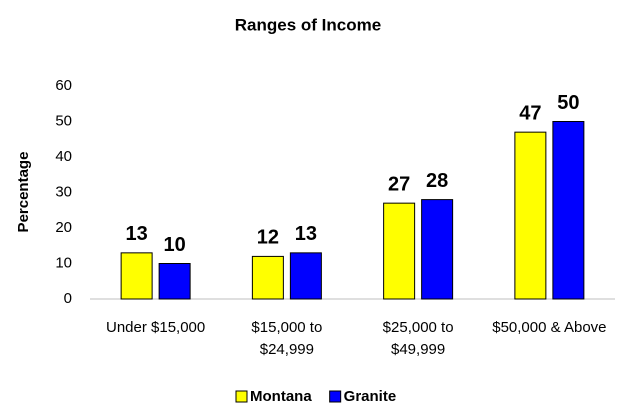  What do you see at coordinates (287, 338) in the screenshot?
I see `x-tick-label: $15,000 to $24,999` at bounding box center [287, 338].